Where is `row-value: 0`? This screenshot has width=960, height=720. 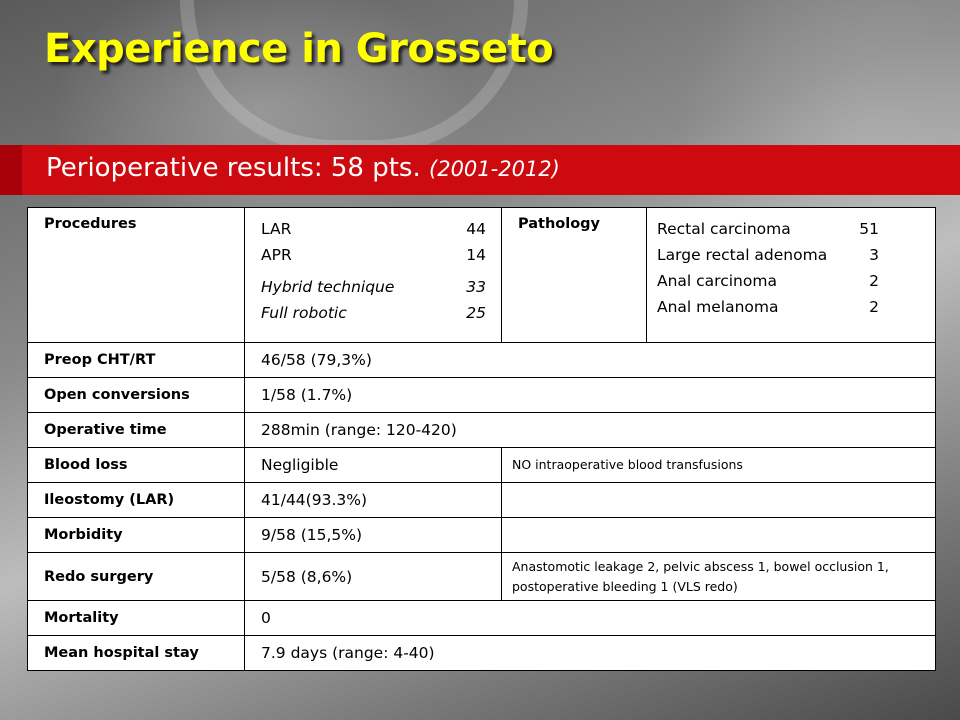 row-value: 0 is located at coordinates (590, 618).